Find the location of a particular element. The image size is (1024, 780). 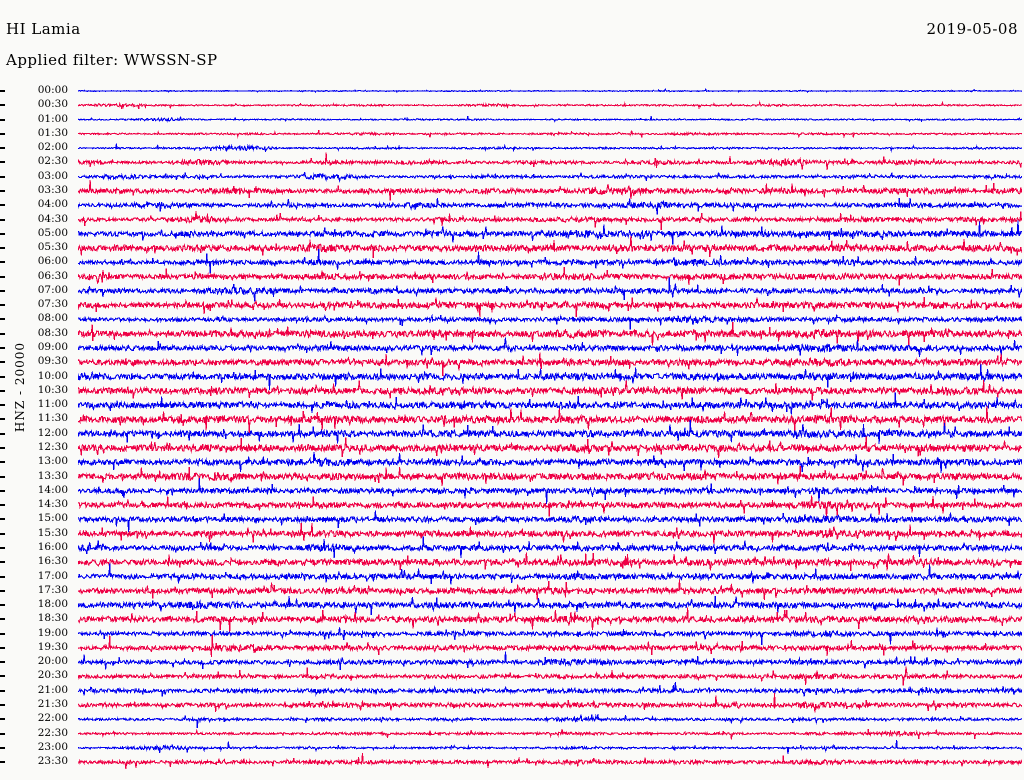

time-tick-label: 01:30 is located at coordinates (52, 132).